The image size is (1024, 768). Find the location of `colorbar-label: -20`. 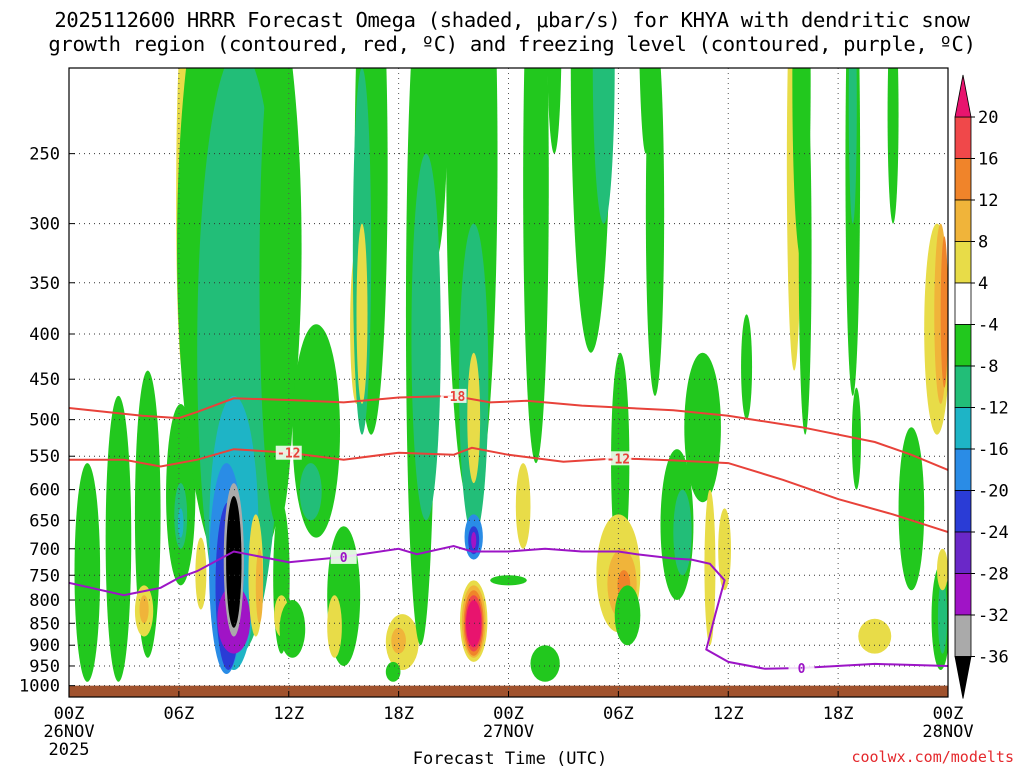

colorbar-label: -20 is located at coordinates (993, 492).